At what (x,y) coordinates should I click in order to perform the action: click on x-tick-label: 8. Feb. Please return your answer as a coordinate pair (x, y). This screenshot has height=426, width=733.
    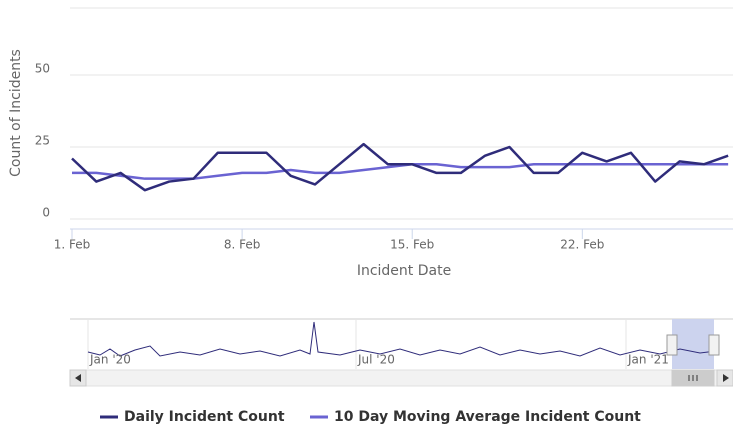
    Looking at the image, I should click on (242, 245).